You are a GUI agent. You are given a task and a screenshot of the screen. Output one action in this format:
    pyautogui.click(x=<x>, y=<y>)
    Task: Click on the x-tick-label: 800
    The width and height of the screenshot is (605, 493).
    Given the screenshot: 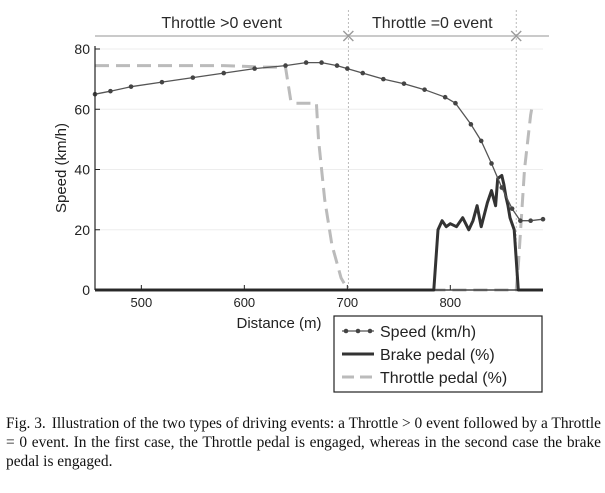 What is the action you would take?
    pyautogui.click(x=450, y=302)
    